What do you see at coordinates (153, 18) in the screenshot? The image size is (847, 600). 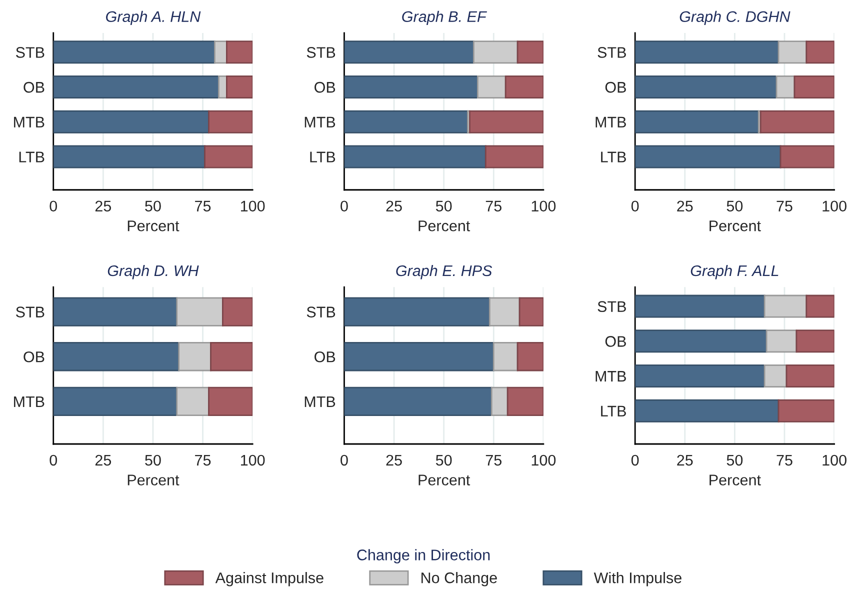 I see `chart-title: Graph A. HLN` at bounding box center [153, 18].